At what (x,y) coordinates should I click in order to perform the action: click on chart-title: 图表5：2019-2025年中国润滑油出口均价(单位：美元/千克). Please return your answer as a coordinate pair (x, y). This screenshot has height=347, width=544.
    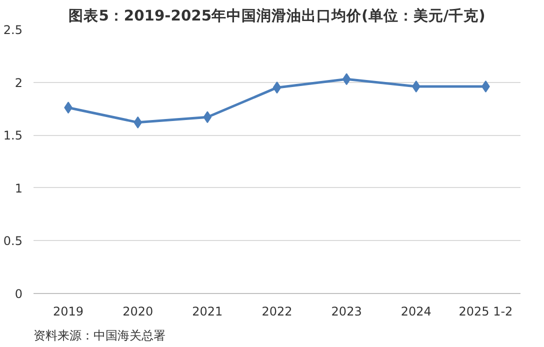
    Looking at the image, I should click on (277, 15).